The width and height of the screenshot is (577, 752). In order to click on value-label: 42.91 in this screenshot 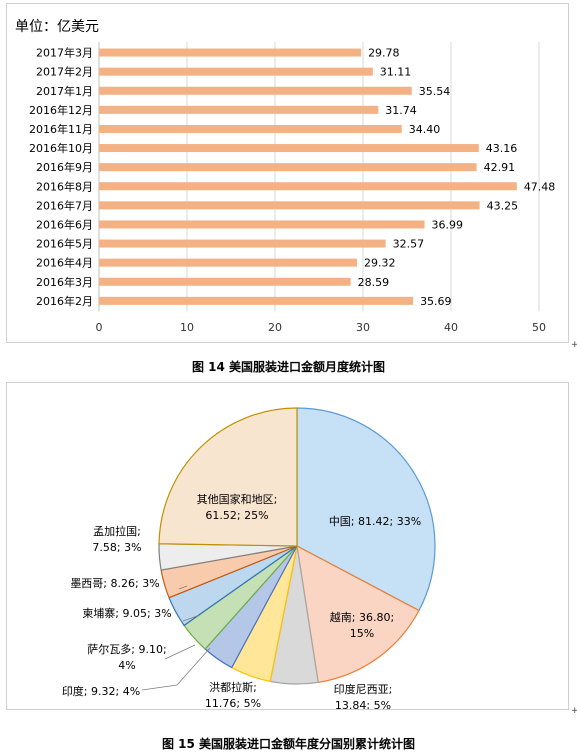, I will do `click(500, 167)`.